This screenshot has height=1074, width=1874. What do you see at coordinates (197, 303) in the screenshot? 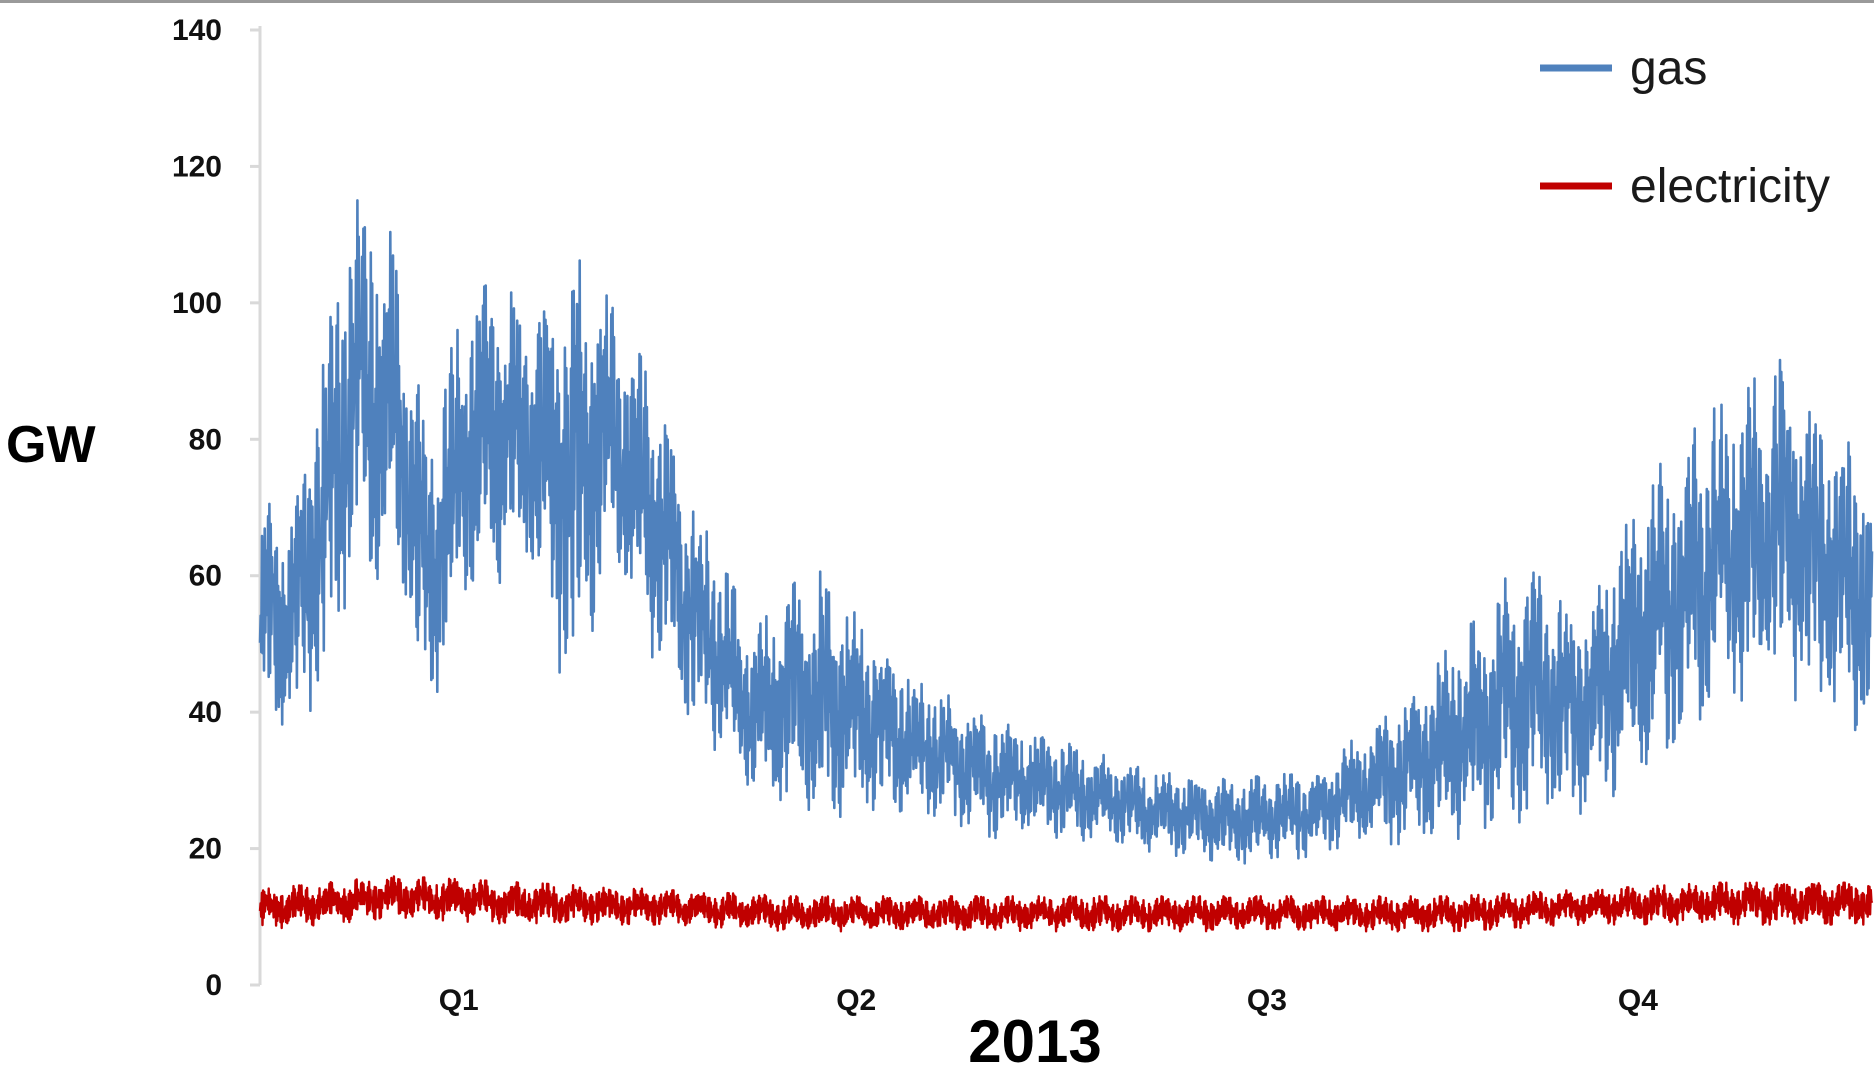
I see `y-tick-label: 100` at bounding box center [197, 303].